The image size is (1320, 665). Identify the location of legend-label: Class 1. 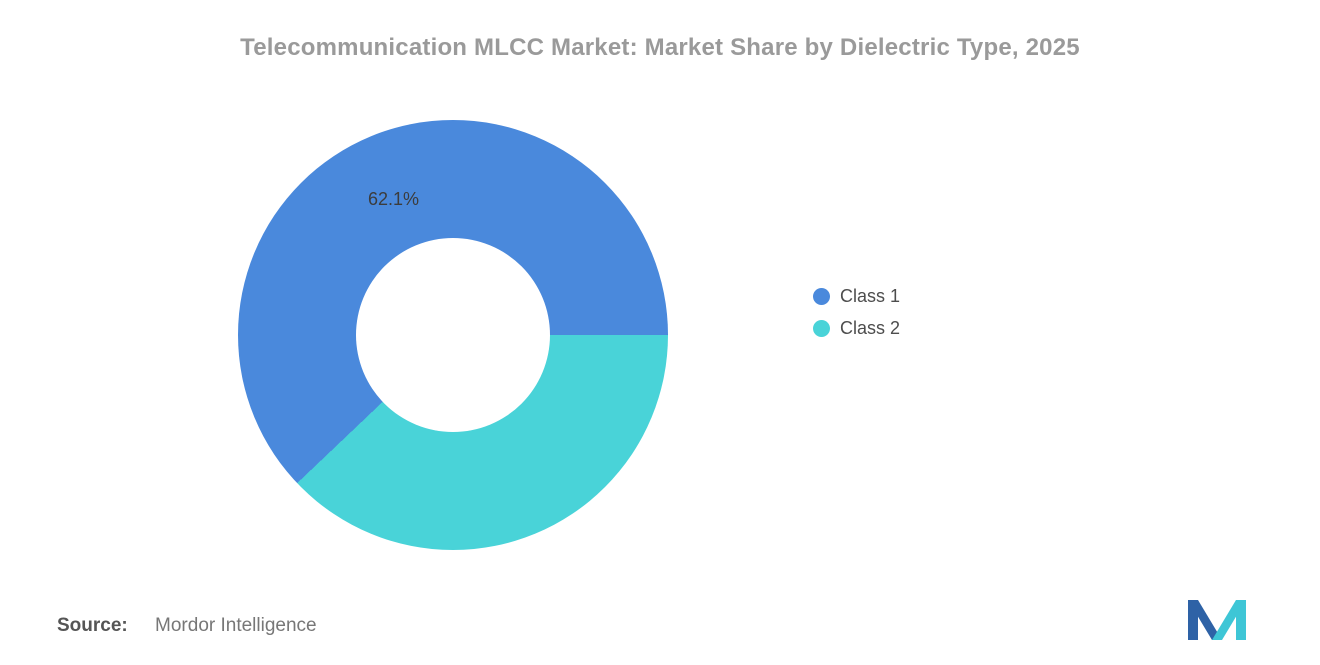
(870, 295).